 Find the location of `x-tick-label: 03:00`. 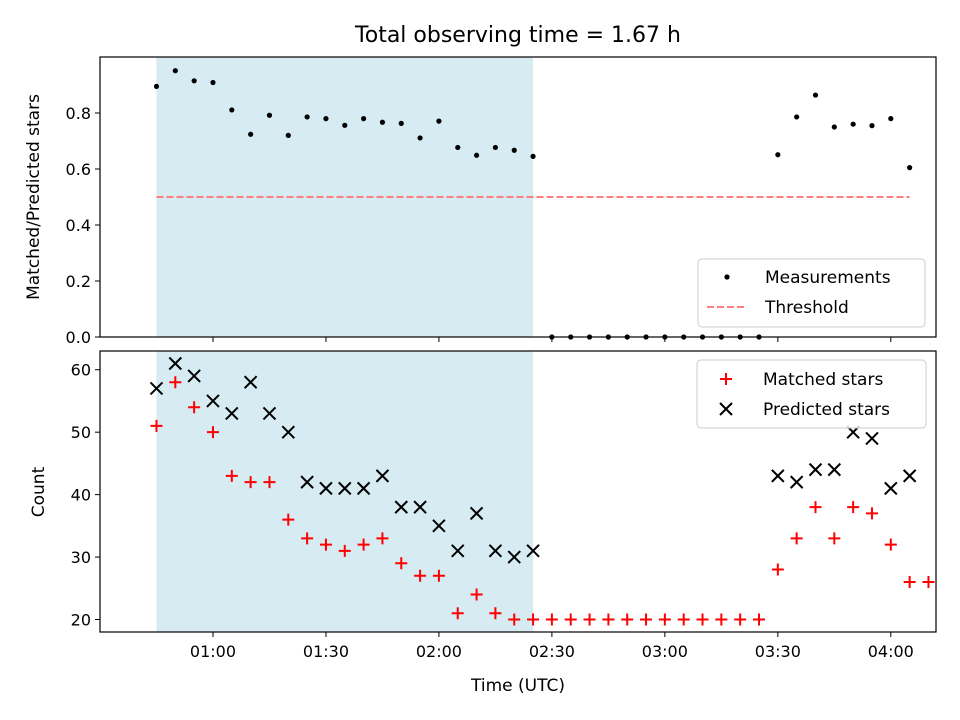

x-tick-label: 03:00 is located at coordinates (665, 651).